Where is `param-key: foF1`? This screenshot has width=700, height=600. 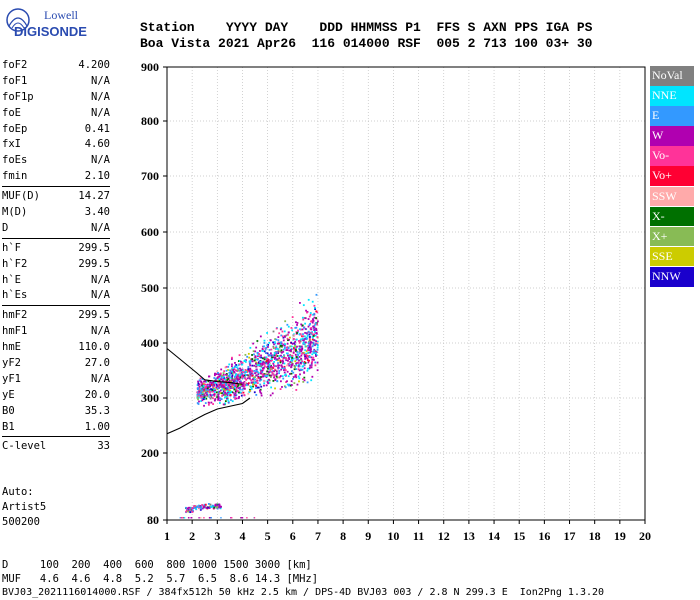 param-key: foF1 is located at coordinates (15, 80).